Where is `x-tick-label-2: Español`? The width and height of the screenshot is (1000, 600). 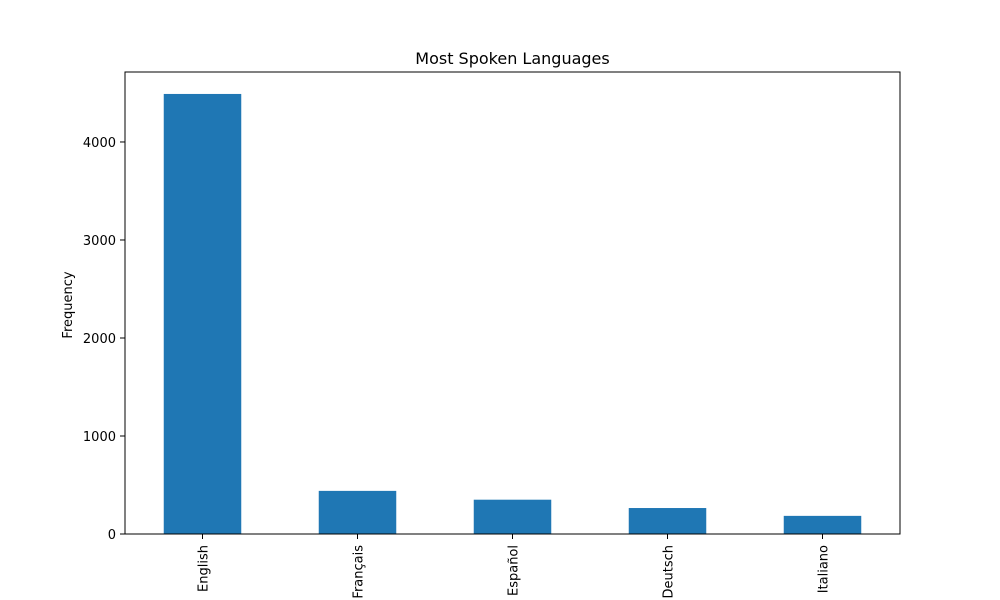
x-tick-label-2: Español is located at coordinates (514, 570).